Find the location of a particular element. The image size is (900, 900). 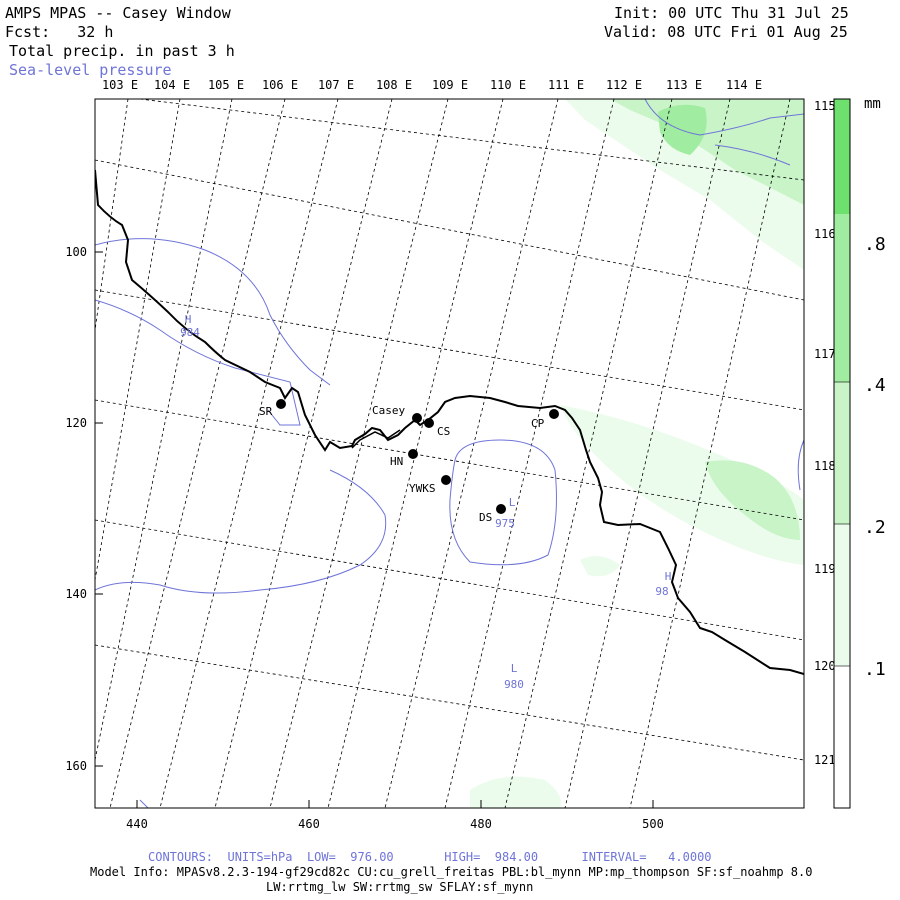

station-marker-hn is located at coordinates (413, 454).